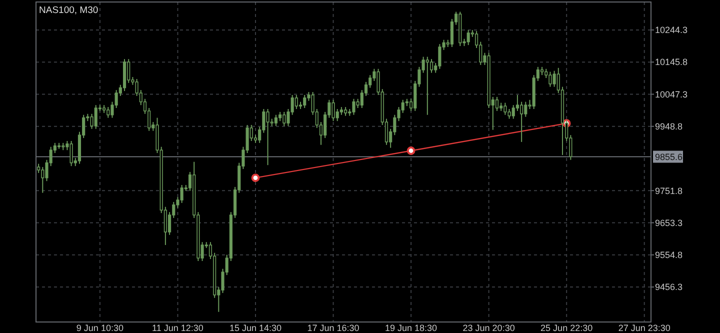  I want to click on y-tick-label: 10145.8, so click(671, 62).